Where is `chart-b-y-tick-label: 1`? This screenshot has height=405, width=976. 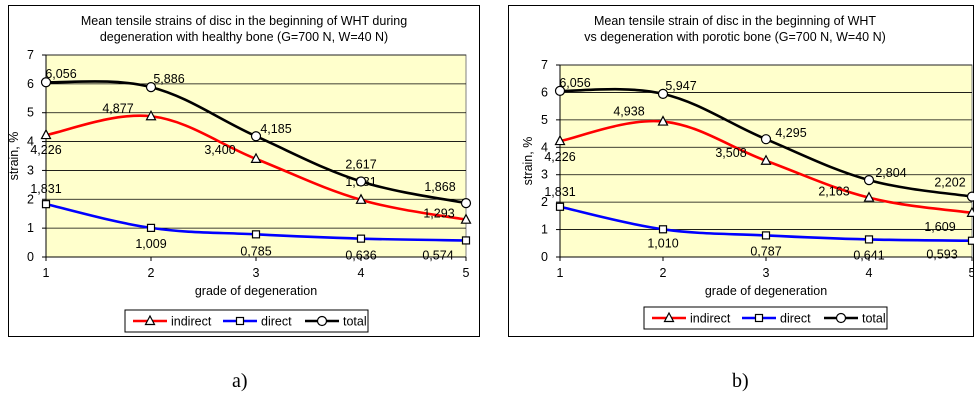 chart-b-y-tick-label: 1 is located at coordinates (544, 230).